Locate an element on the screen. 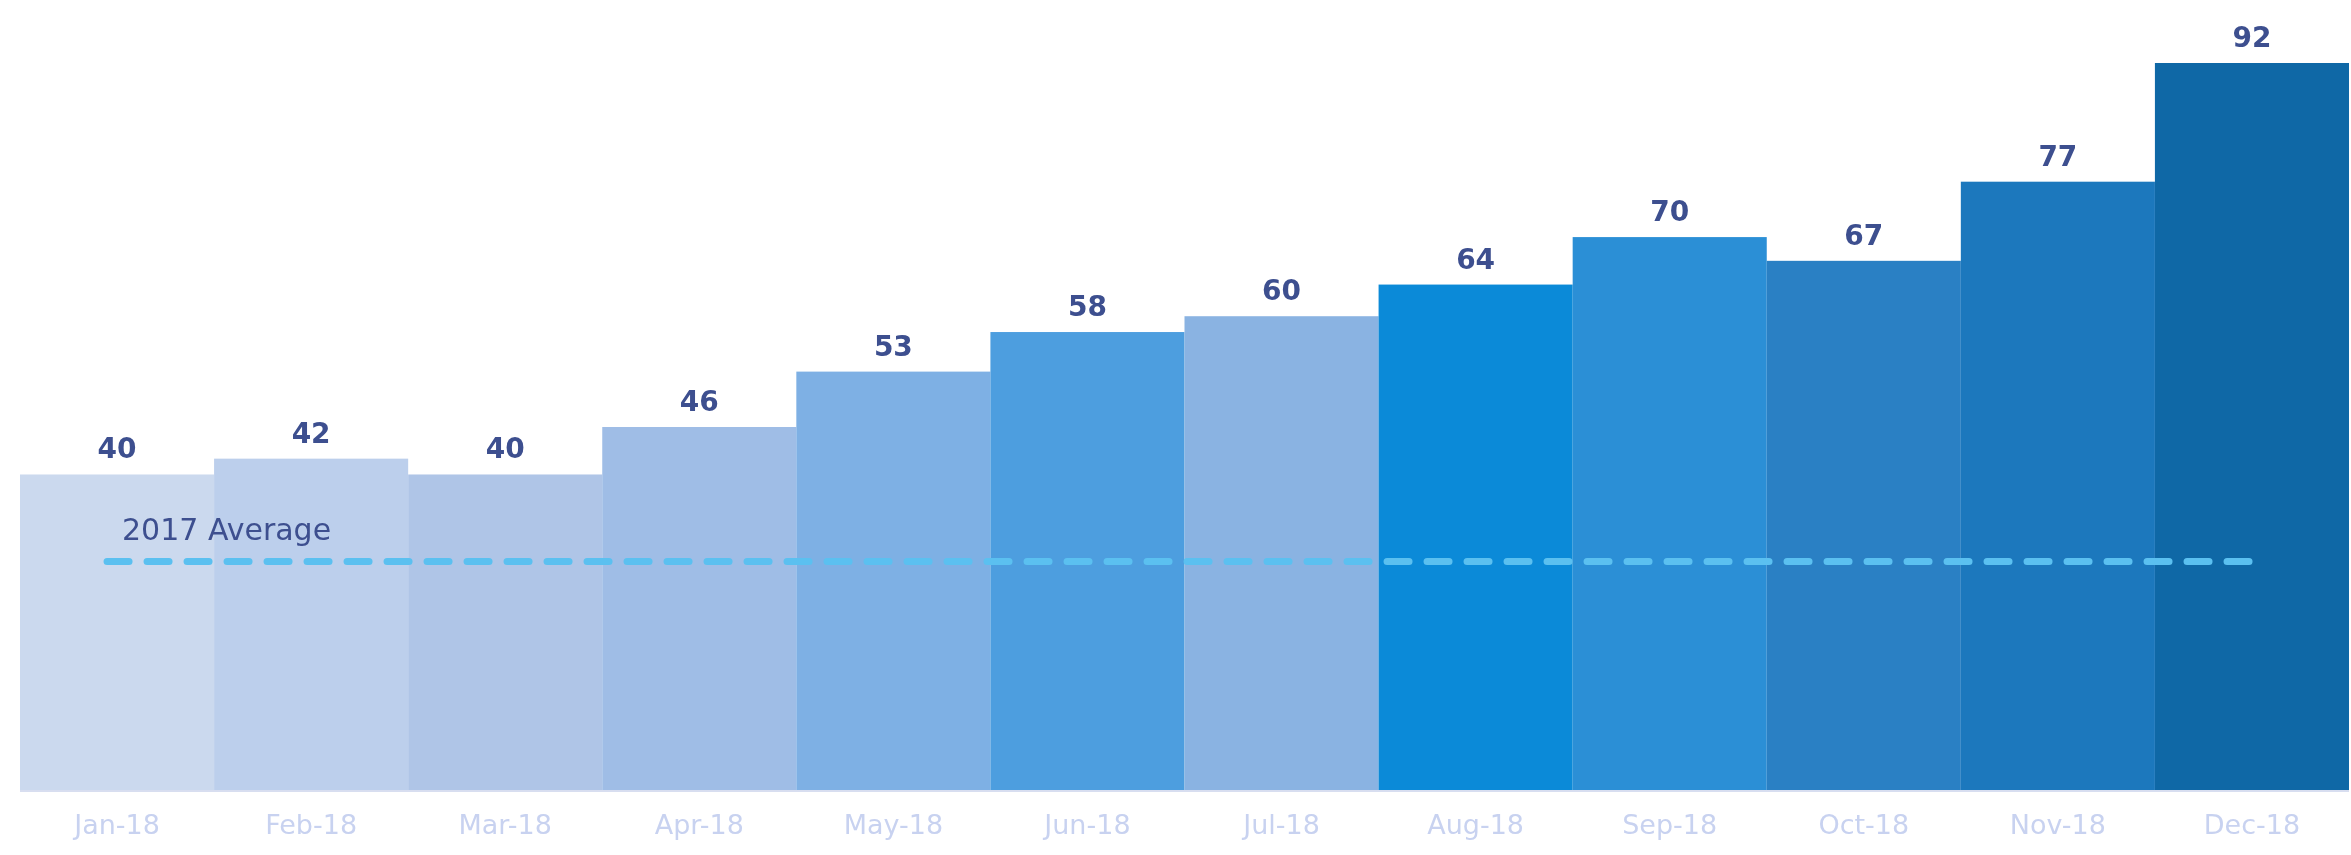  data-label: 64 is located at coordinates (1476, 259).